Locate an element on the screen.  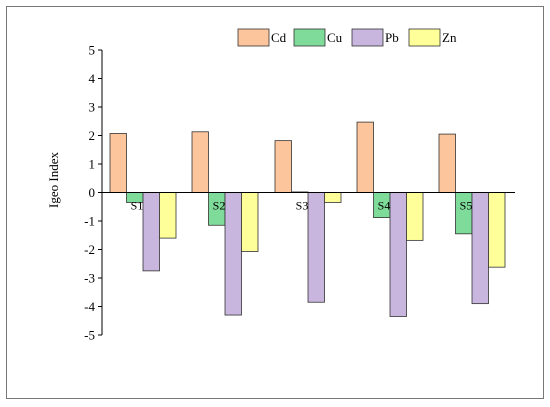
legend-swatch-cu is located at coordinates (309, 37).